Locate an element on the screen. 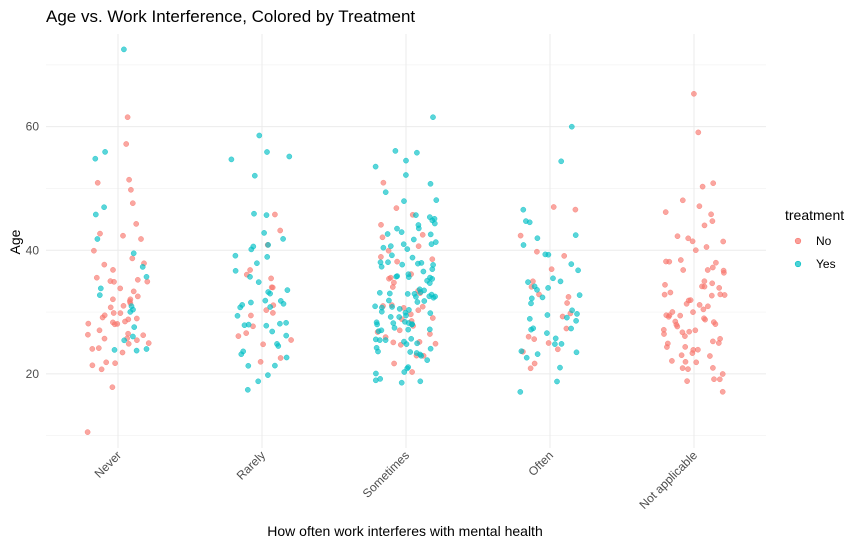 Image resolution: width=863 pixels, height=546 pixels. x-tick-label: Sometimes is located at coordinates (386, 474).